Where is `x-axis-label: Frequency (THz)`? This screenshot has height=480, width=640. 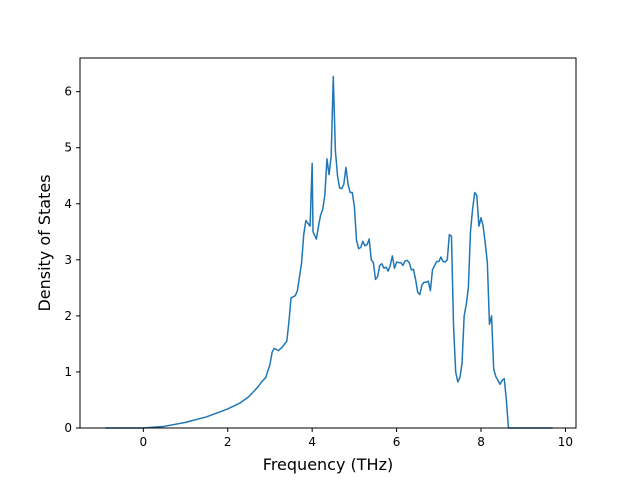
x-axis-label: Frequency (THz) is located at coordinates (328, 464).